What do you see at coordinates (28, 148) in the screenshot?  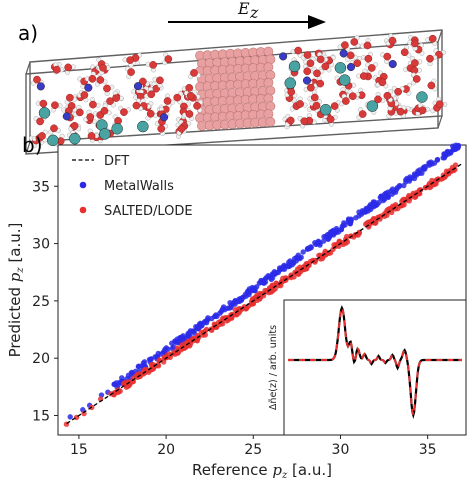 I see `box-edge` at bounding box center [28, 148].